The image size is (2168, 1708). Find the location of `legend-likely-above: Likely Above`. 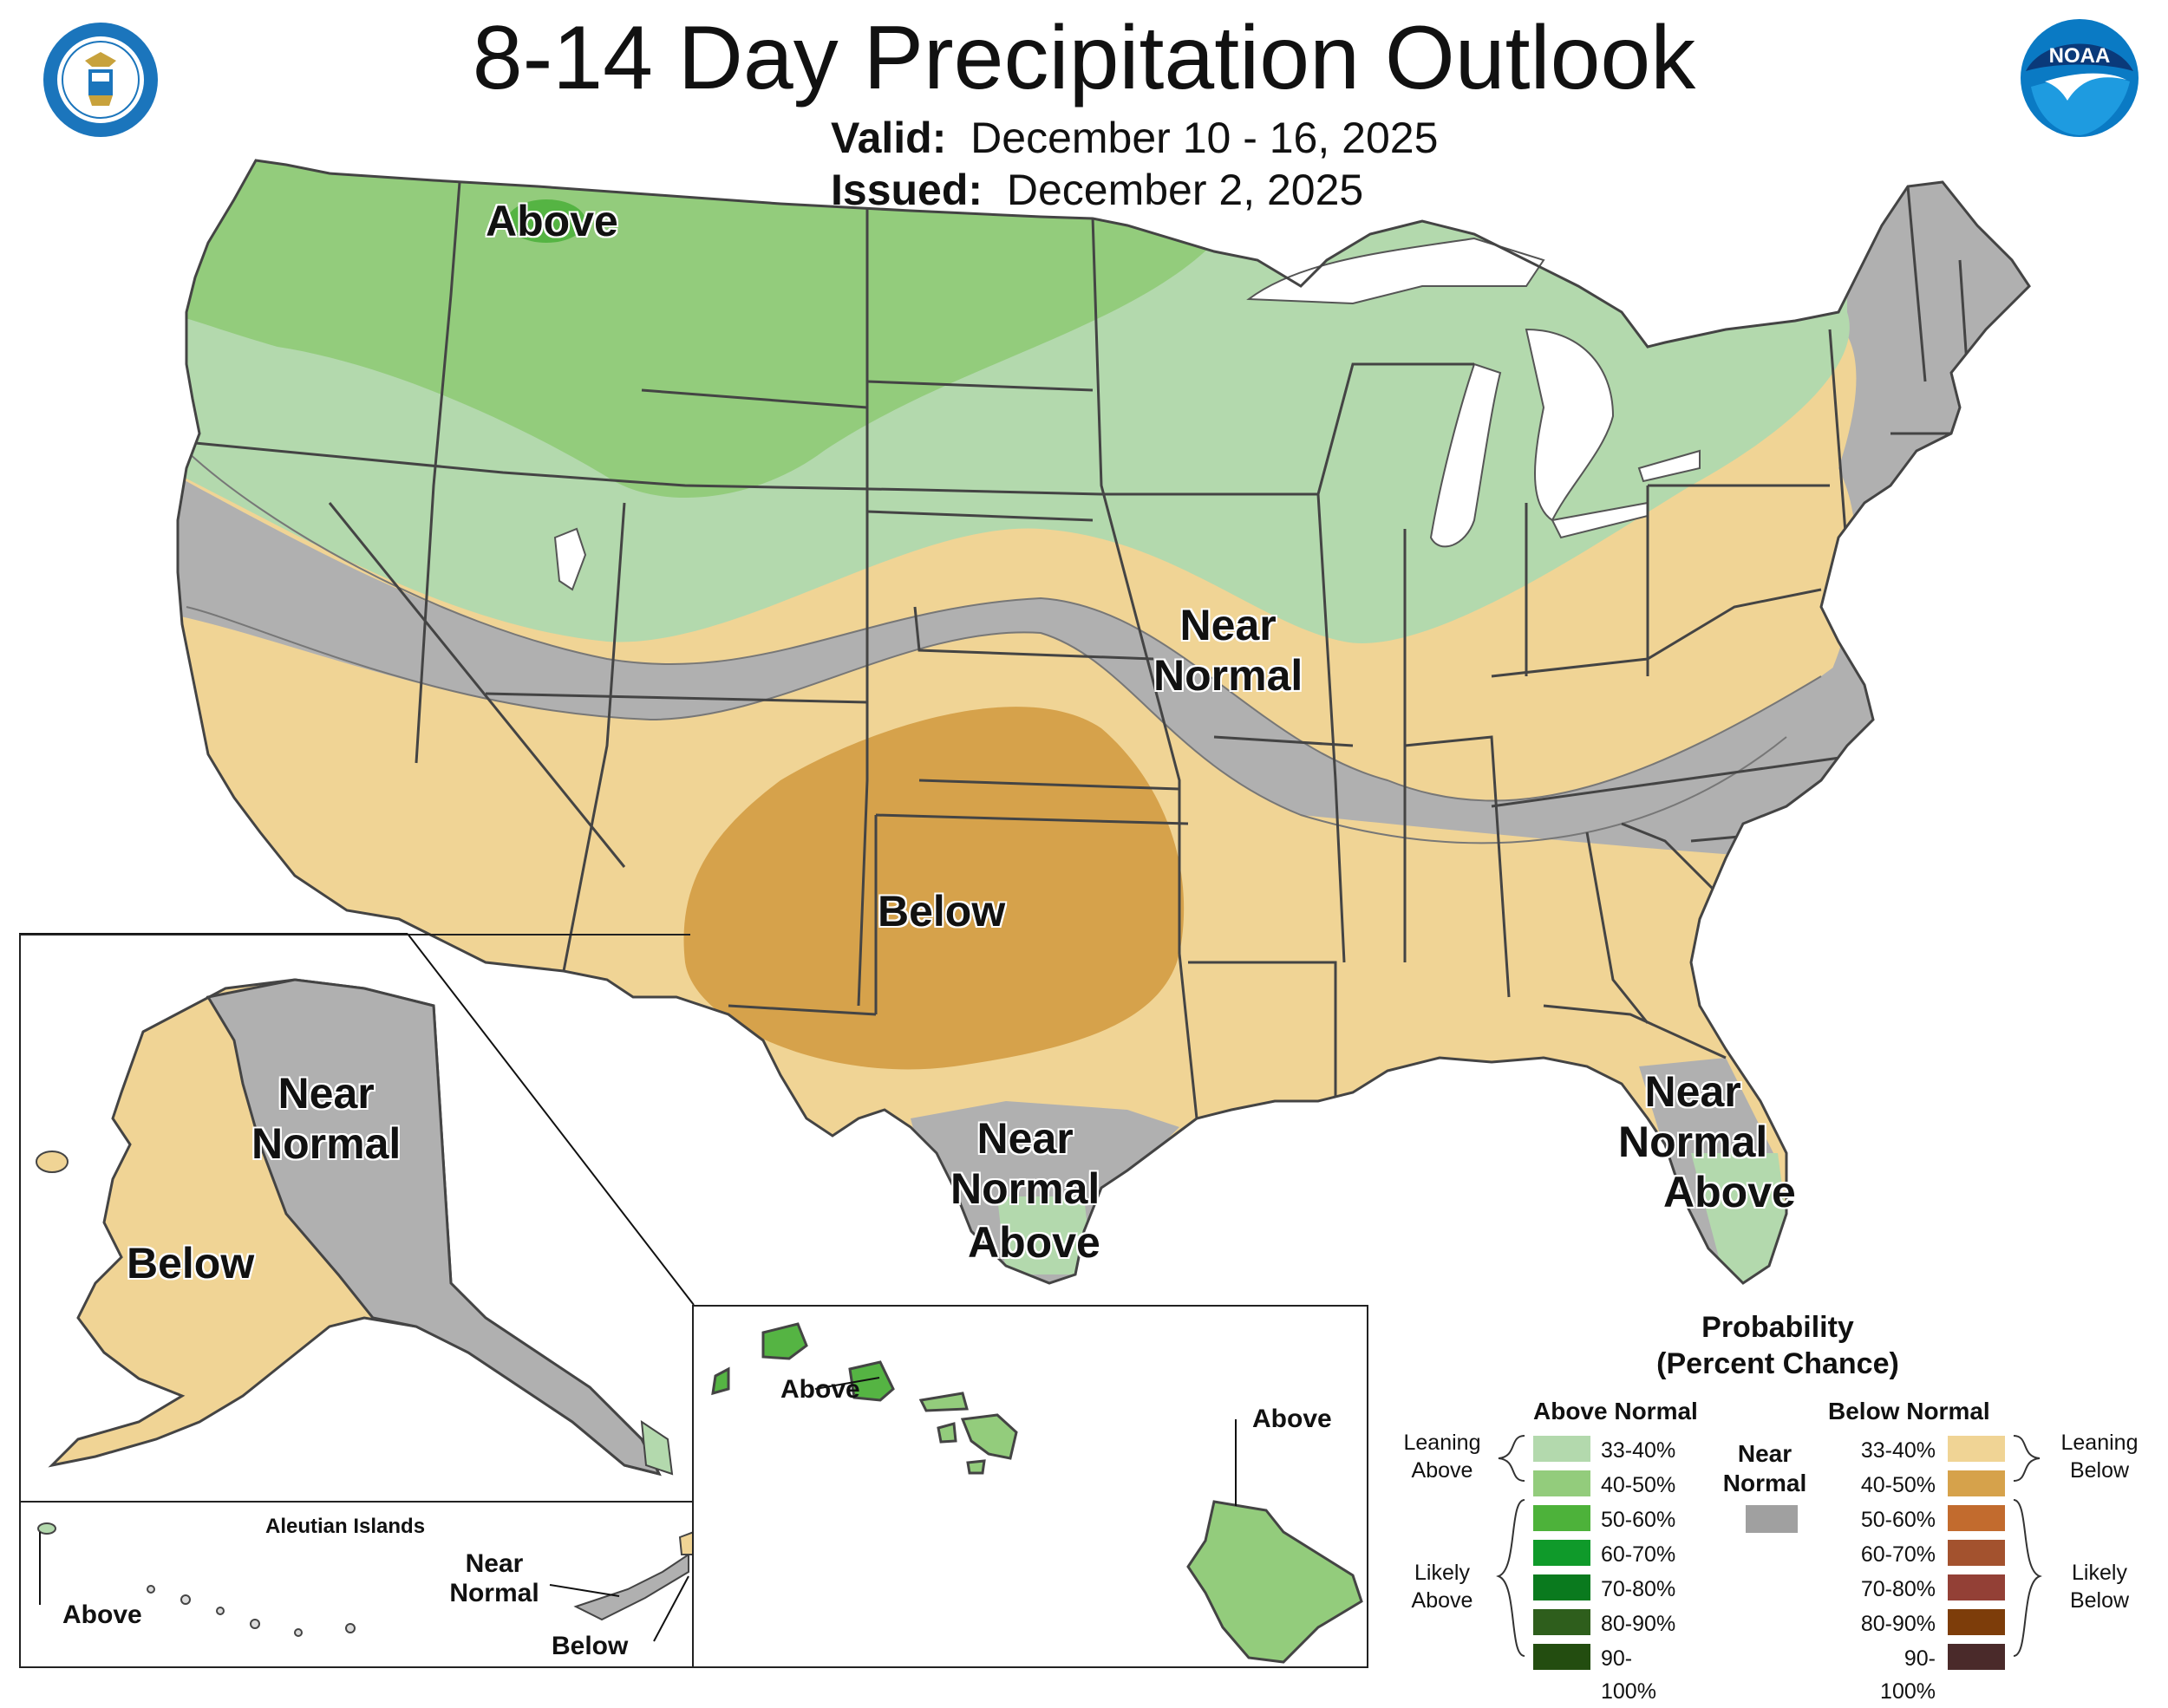

legend-likely-above: Likely Above is located at coordinates (1442, 1587).